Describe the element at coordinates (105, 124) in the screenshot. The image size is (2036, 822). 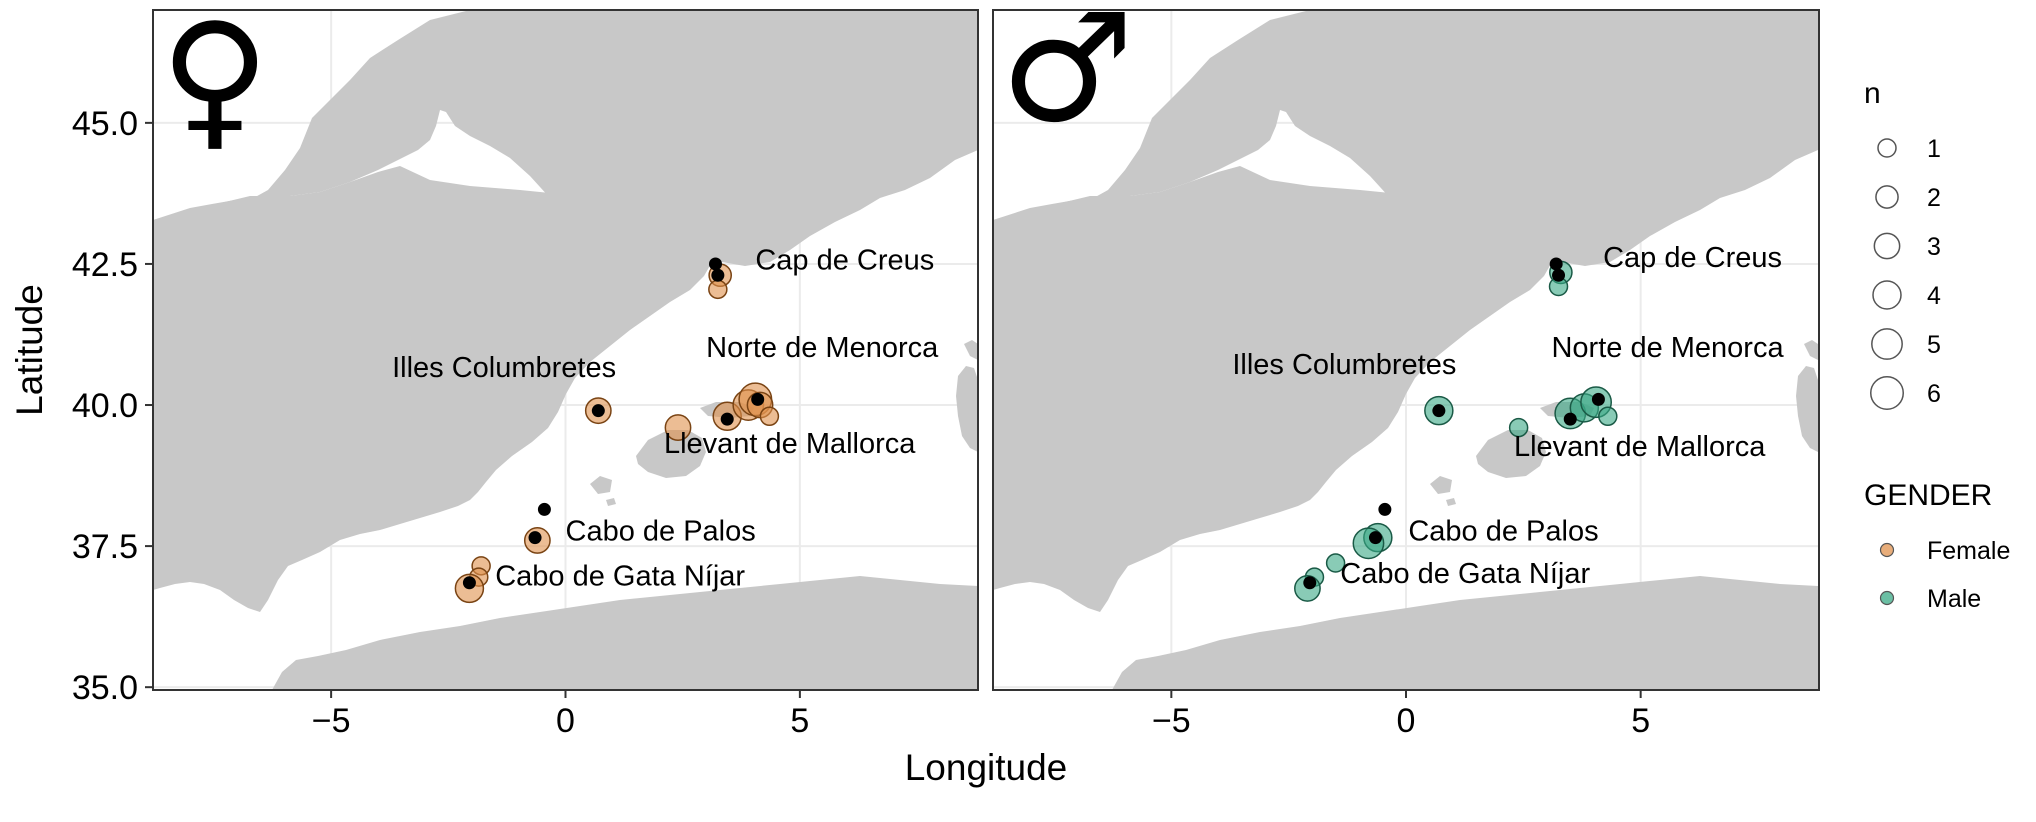
I see `y-tick-label: 45.0` at that location.